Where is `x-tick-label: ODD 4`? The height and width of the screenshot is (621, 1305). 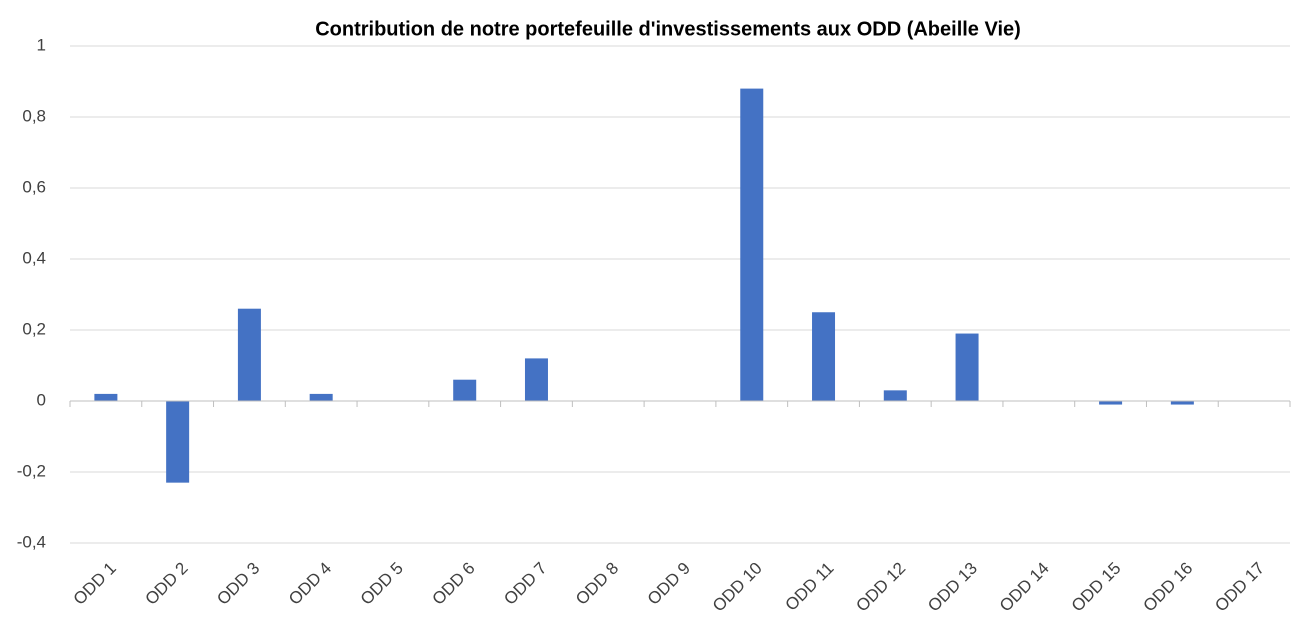 x-tick-label: ODD 4 is located at coordinates (310, 584).